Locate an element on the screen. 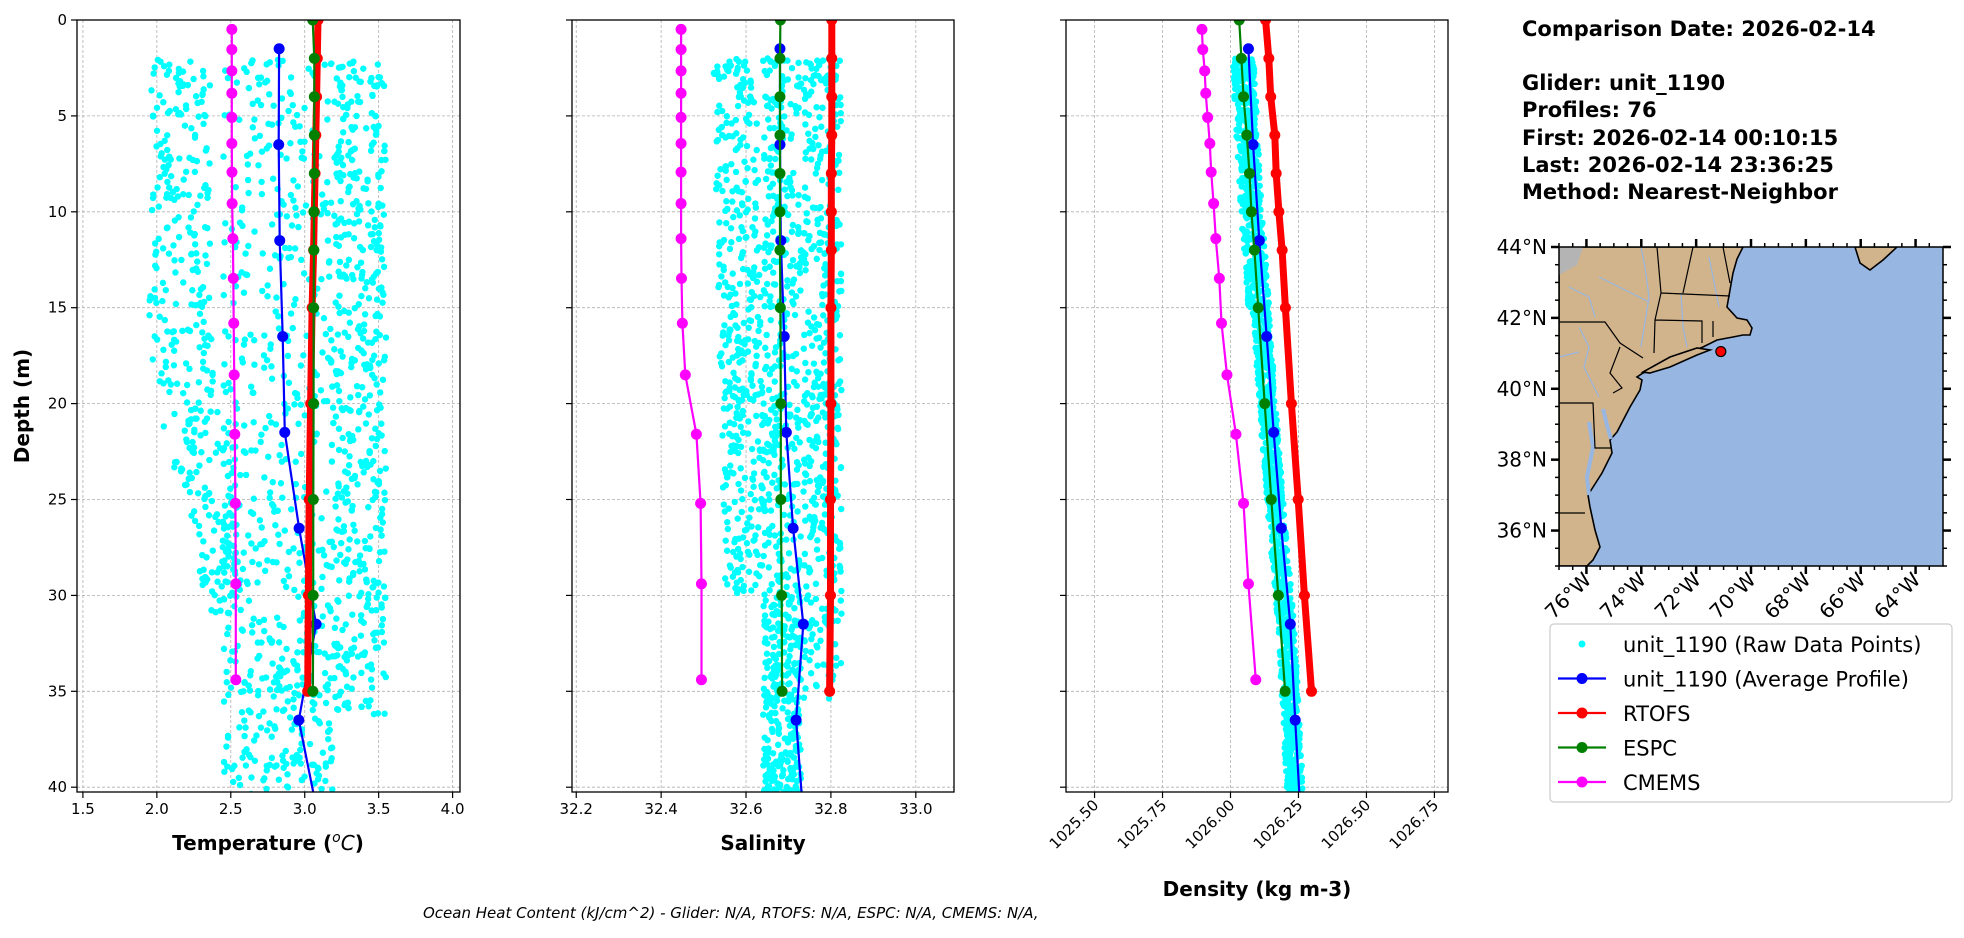 This screenshot has width=1964, height=938. land-long-island is located at coordinates (1677, 360).